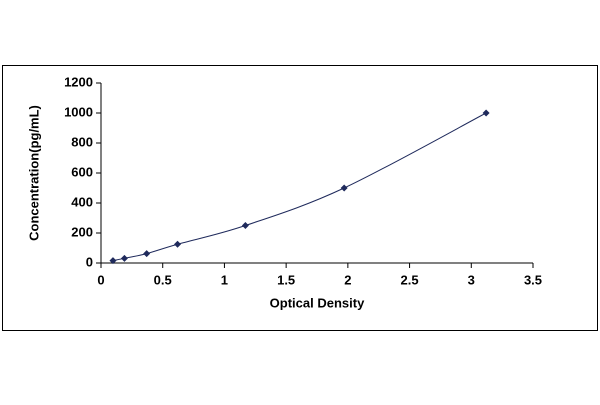 The image size is (600, 405). Describe the element at coordinates (163, 279) in the screenshot. I see `x-tick-label: 0.5` at that location.